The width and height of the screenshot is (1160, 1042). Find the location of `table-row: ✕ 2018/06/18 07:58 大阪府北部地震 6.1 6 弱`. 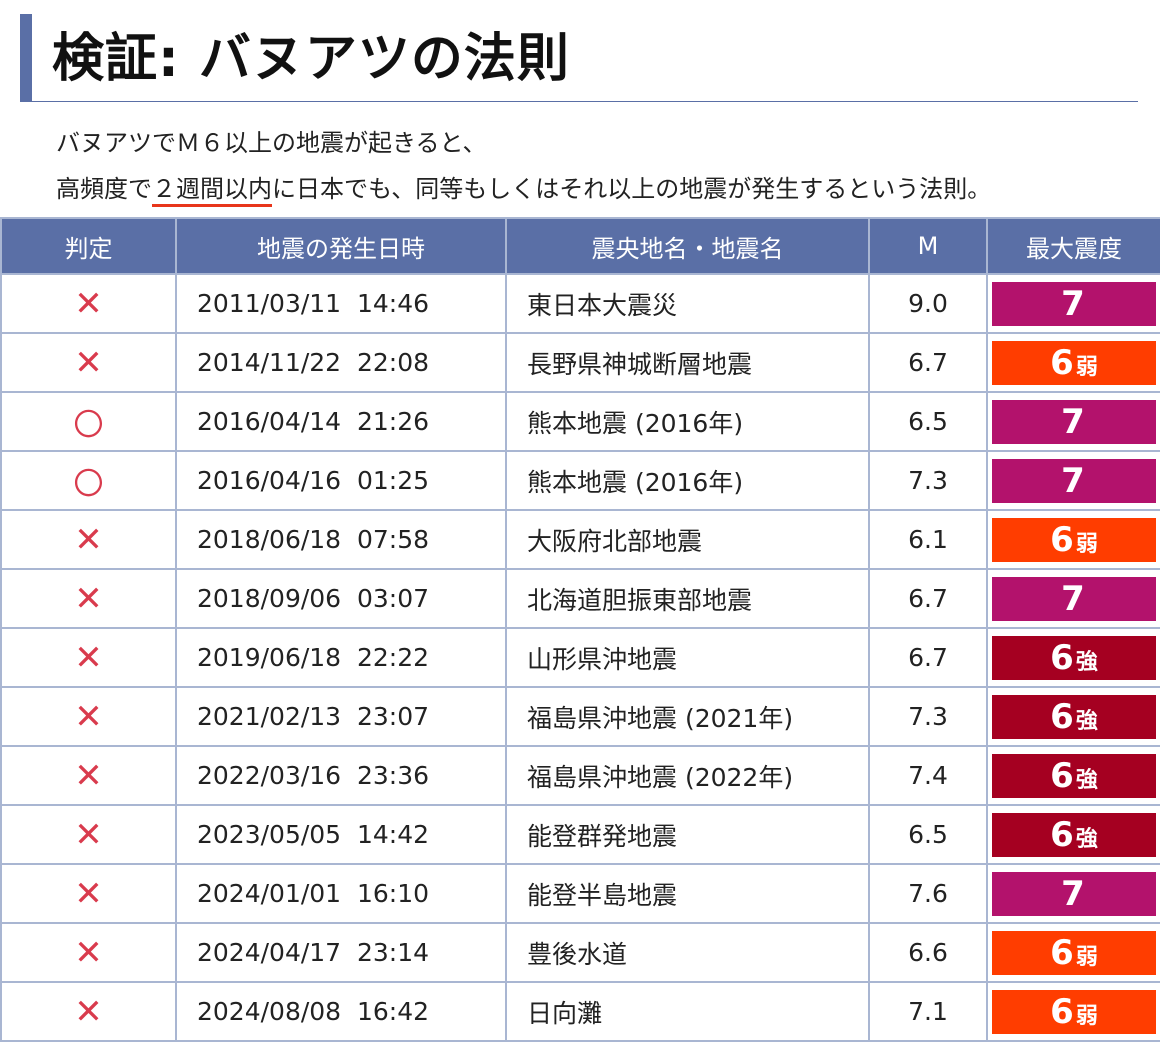

table-row: ✕ 2018/06/18 07:58 大阪府北部地震 6.1 6 弱 is located at coordinates (580, 539).